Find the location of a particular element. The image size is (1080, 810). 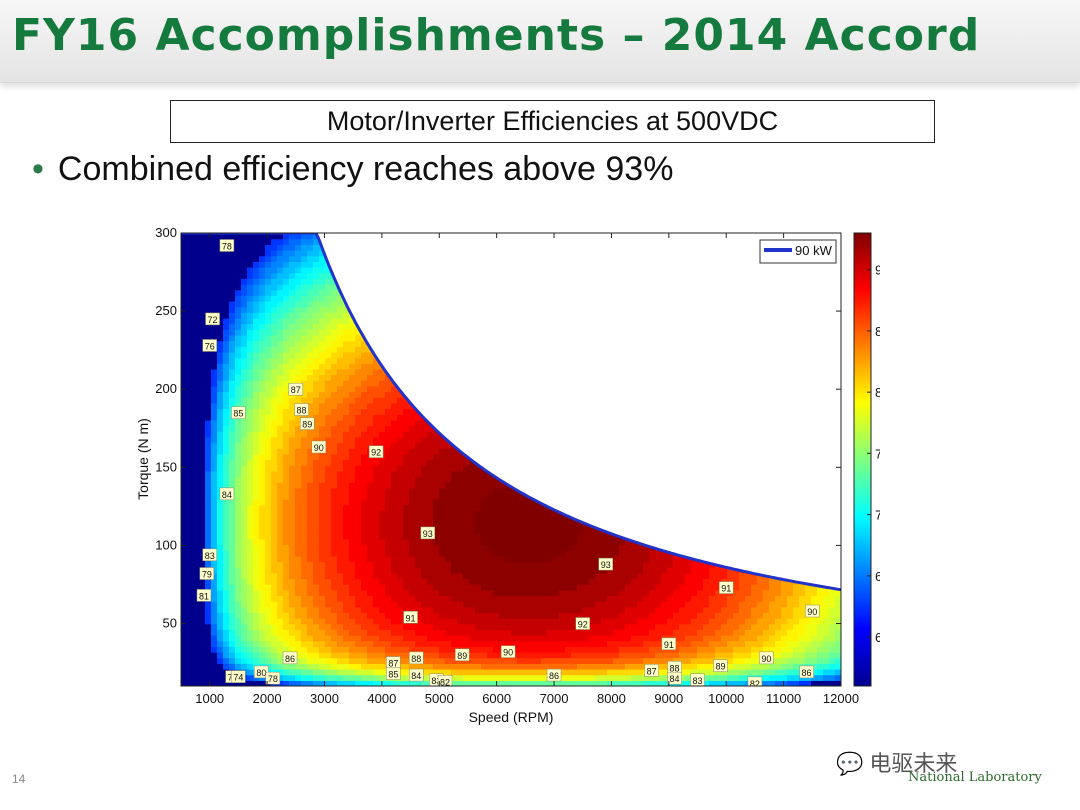

contour-label: 91 is located at coordinates (411, 618).